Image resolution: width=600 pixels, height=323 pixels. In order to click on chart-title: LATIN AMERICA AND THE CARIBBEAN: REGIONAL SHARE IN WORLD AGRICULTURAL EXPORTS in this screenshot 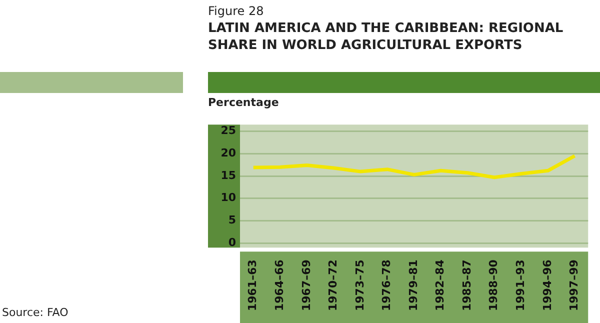, I will do `click(386, 37)`.